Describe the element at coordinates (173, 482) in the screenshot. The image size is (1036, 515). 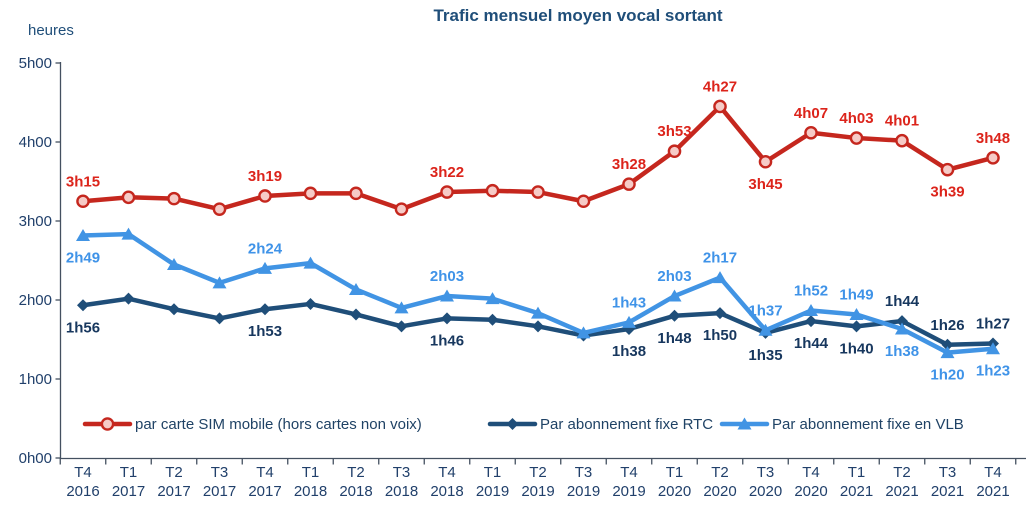
I see `x-axis-category-label: T2 2017` at that location.